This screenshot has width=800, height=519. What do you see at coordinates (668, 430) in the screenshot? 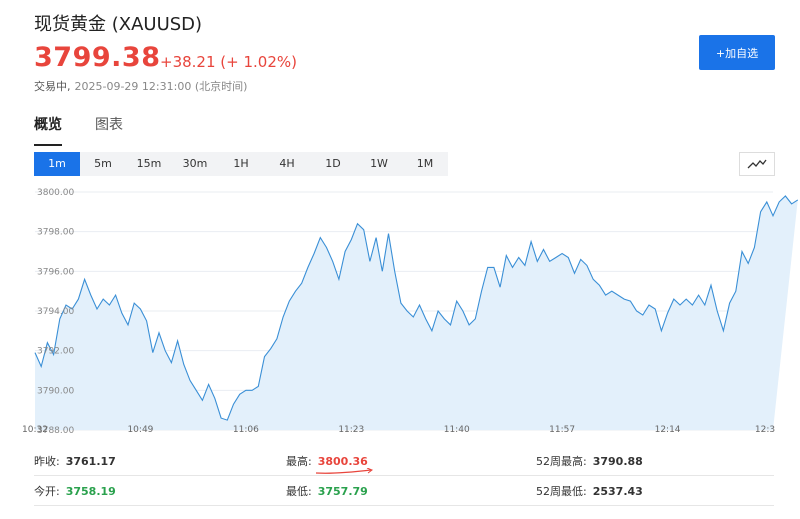
I see `x-tick-label: 12:14` at bounding box center [668, 430].